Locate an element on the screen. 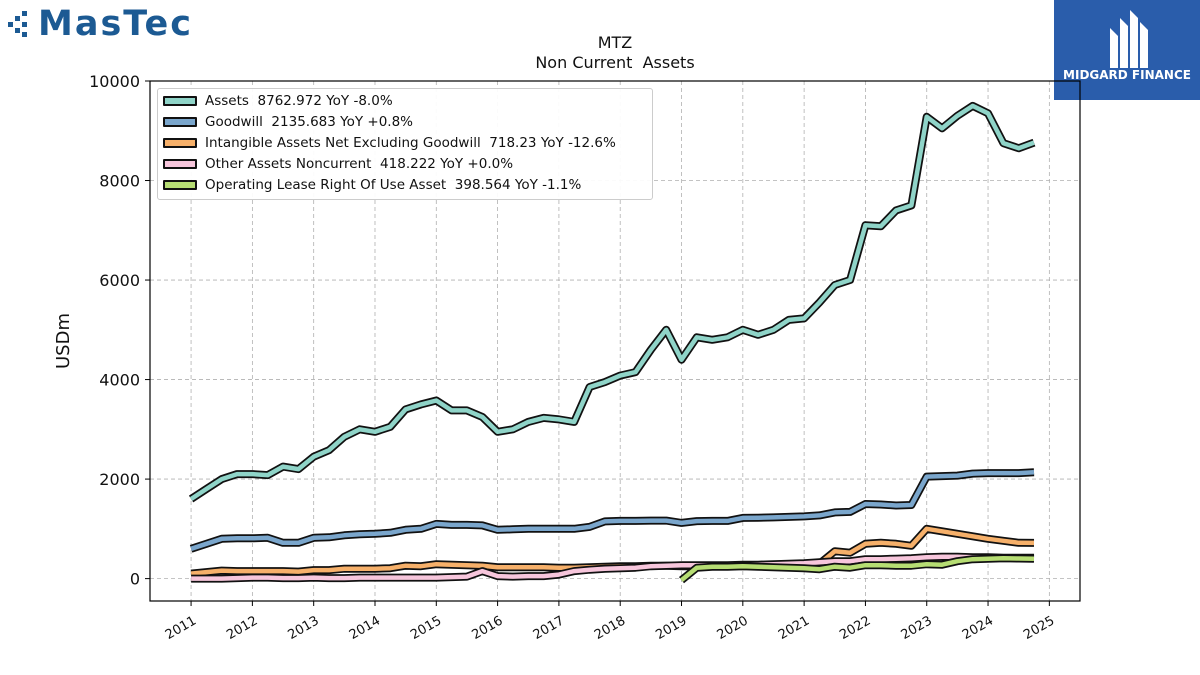 The height and width of the screenshot is (675, 1200). y-axis-ticks: 0 2000 4000 6000 8000 10000 is located at coordinates (119, 330).